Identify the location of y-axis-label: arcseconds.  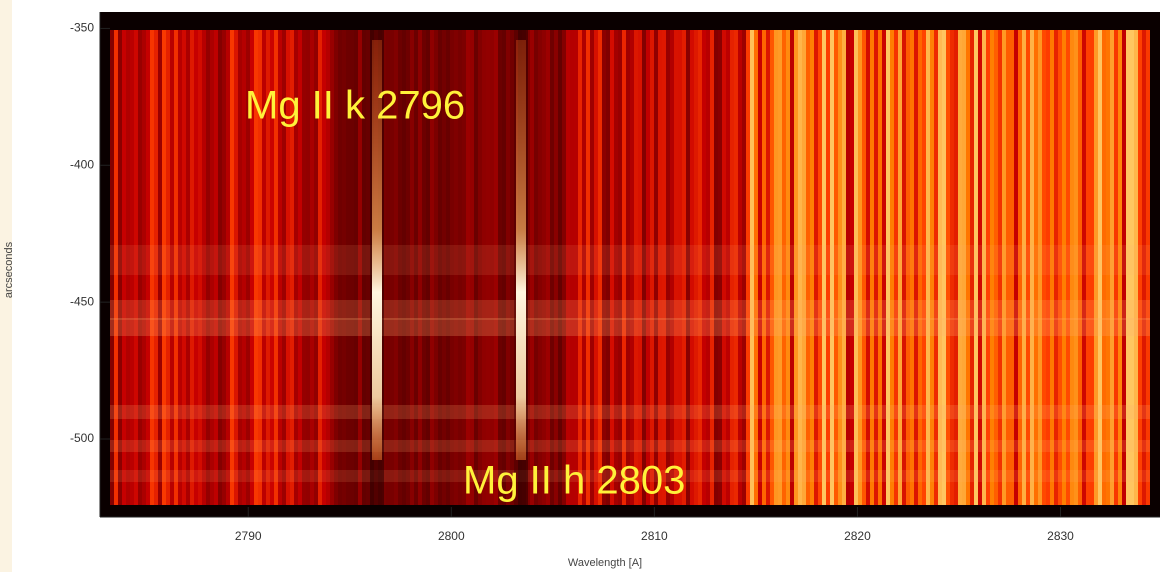
(9, 269).